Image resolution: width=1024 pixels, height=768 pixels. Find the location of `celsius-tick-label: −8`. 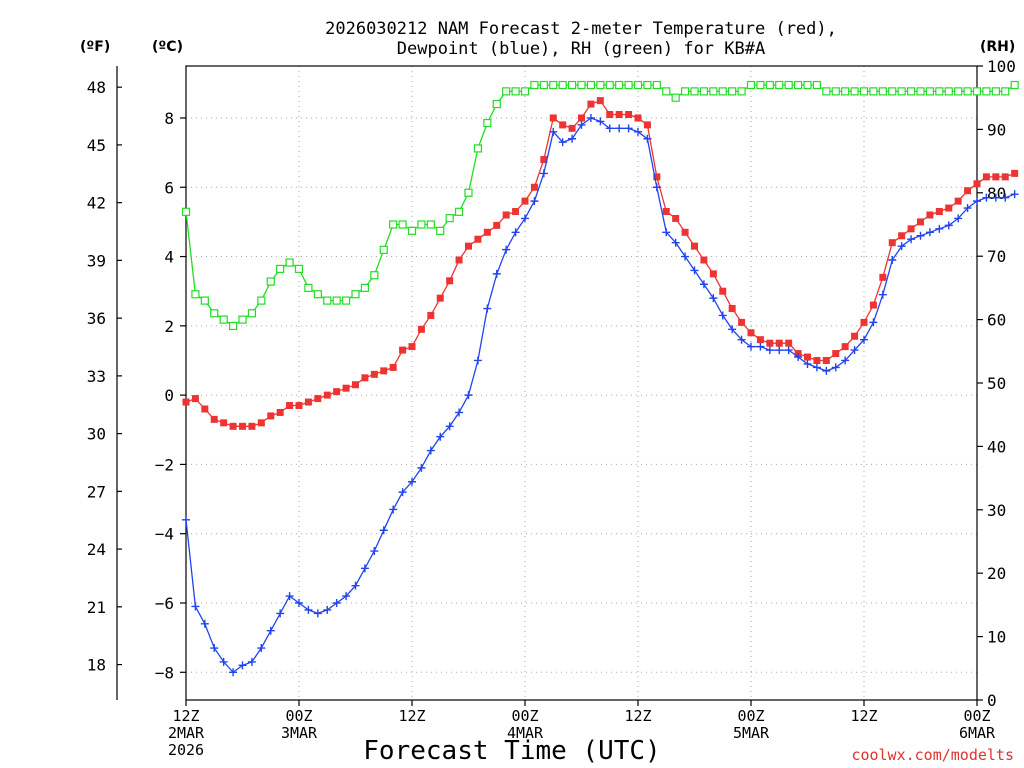

celsius-tick-label: −8 is located at coordinates (164, 672).